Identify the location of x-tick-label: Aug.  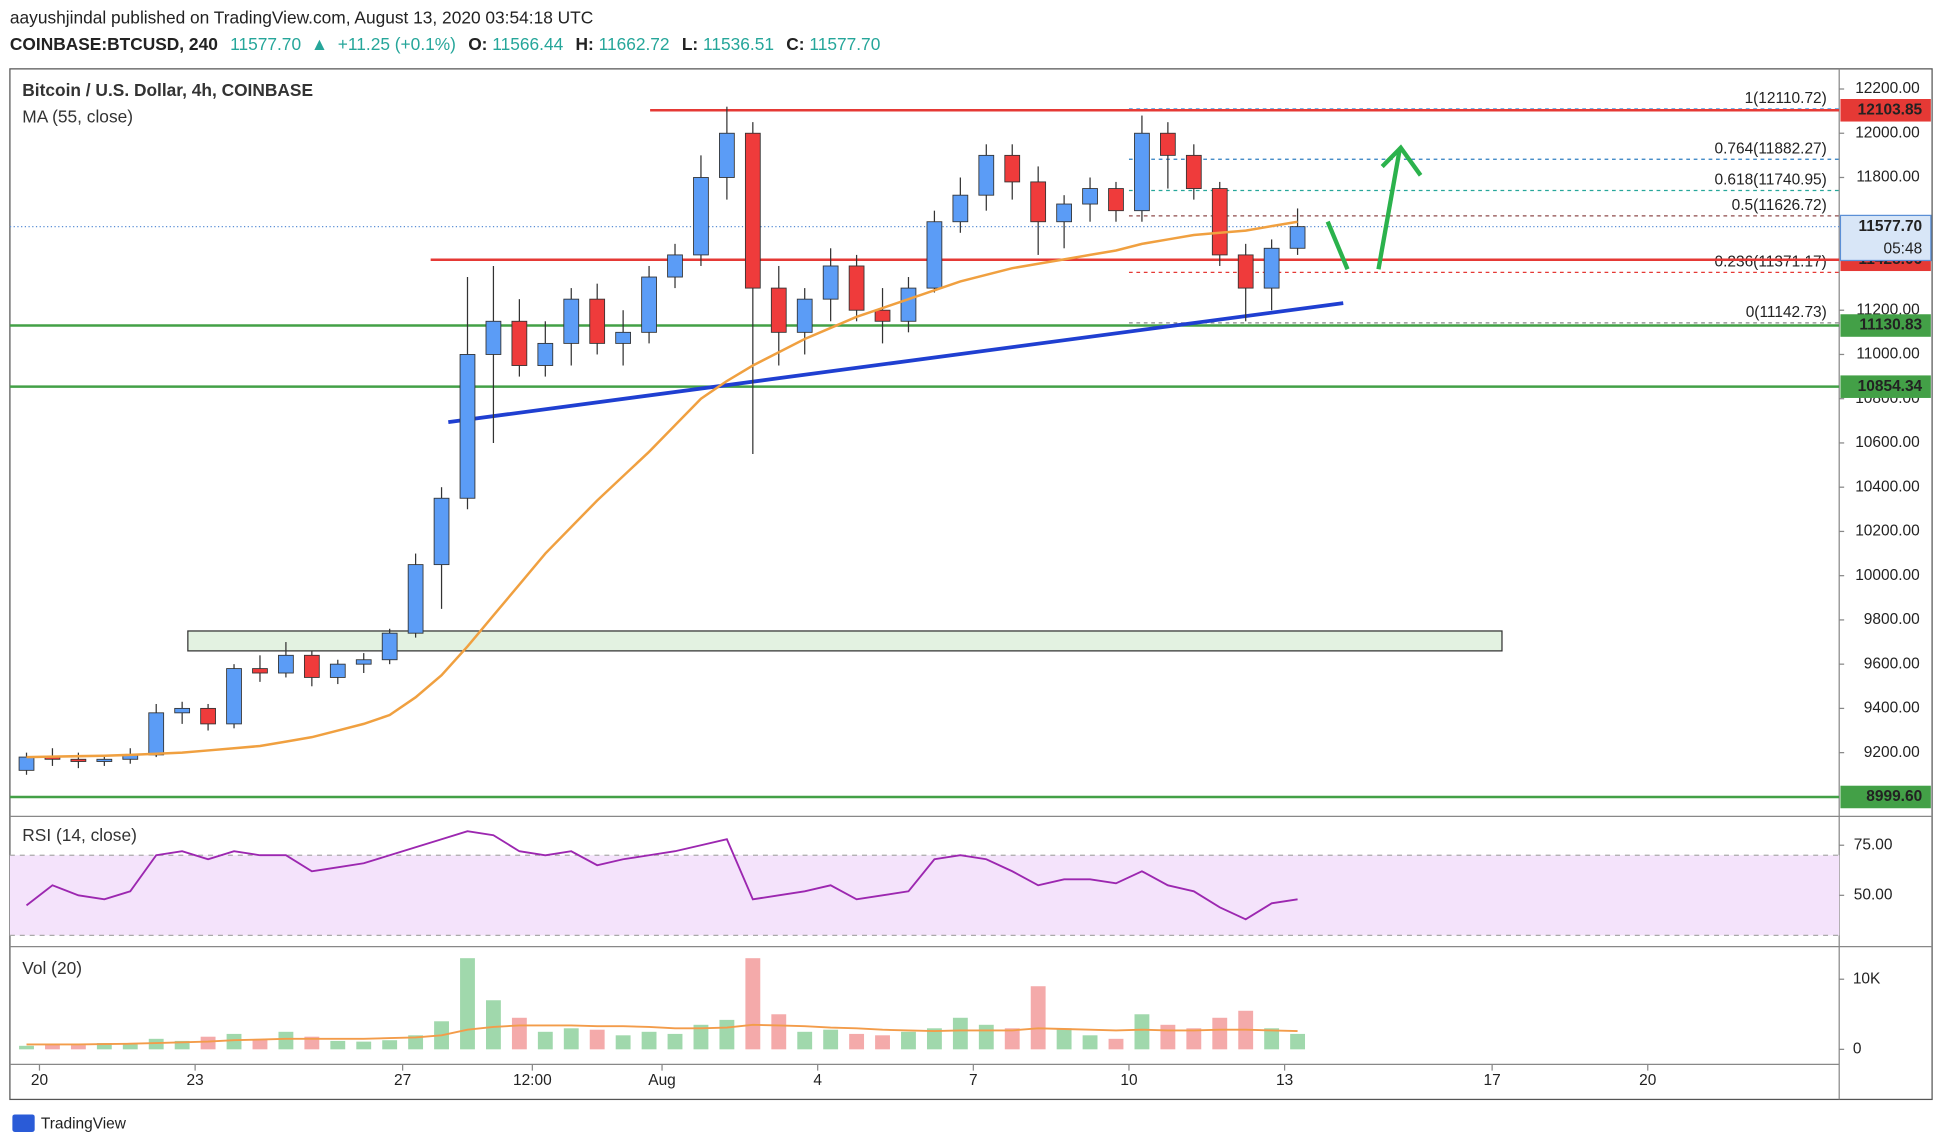
(662, 1080).